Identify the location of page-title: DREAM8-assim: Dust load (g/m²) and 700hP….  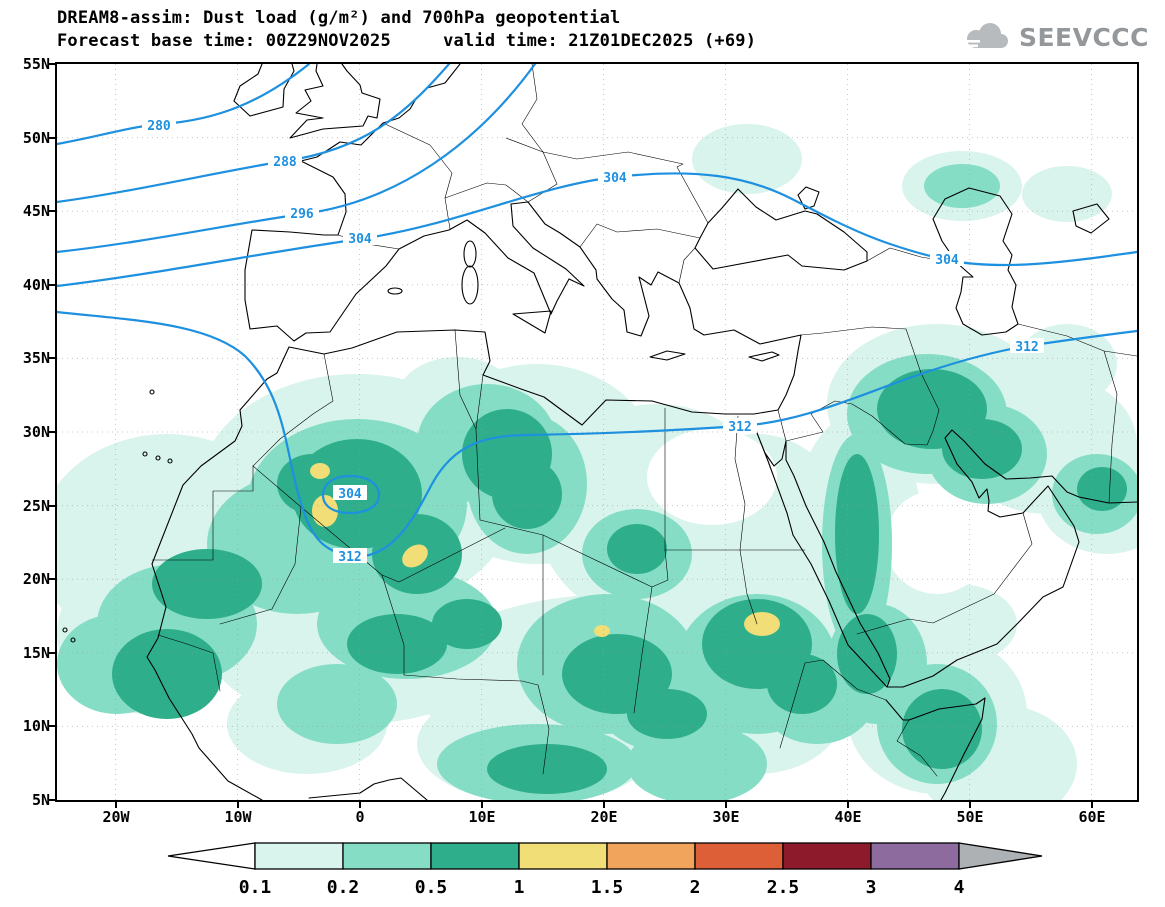
(339, 18).